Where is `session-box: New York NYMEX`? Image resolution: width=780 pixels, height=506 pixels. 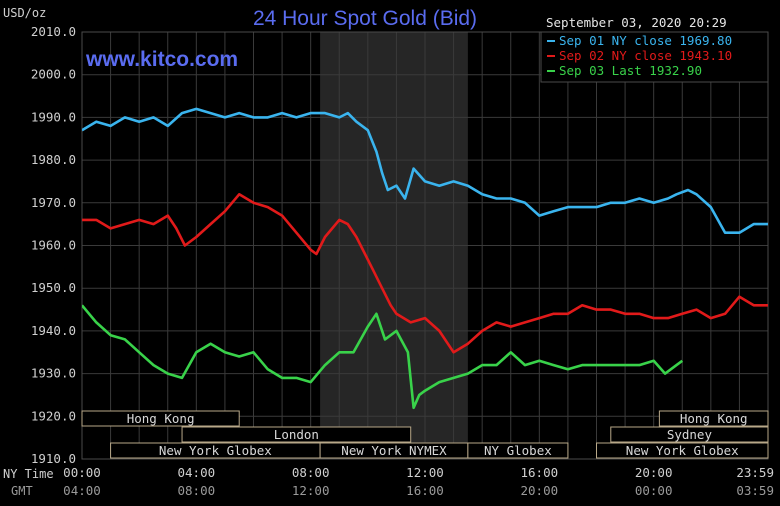 session-box: New York NYMEX is located at coordinates (394, 450).